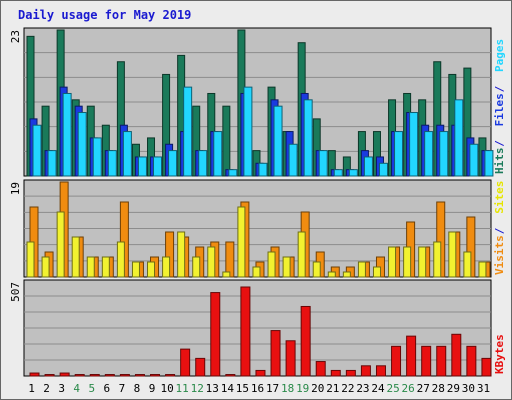 The image size is (512, 400). I want to click on x-tick-day-31: 31, so click(483, 388).